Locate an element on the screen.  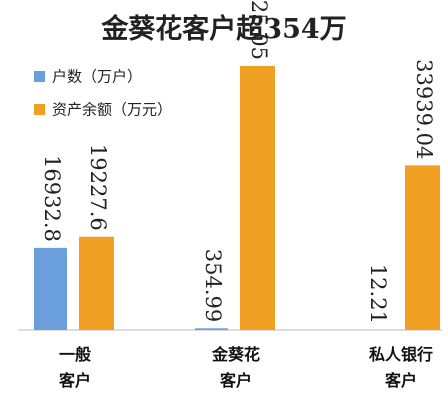
x-tick-label: 金葵花 is located at coordinates (235, 354).